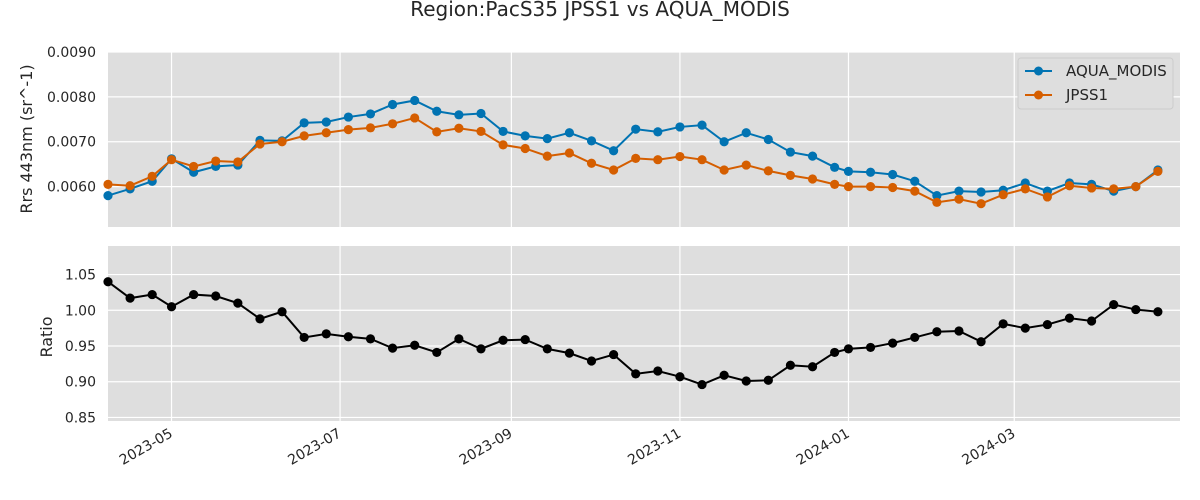  I want to click on x-tick-label: 2024-01, so click(823, 447).